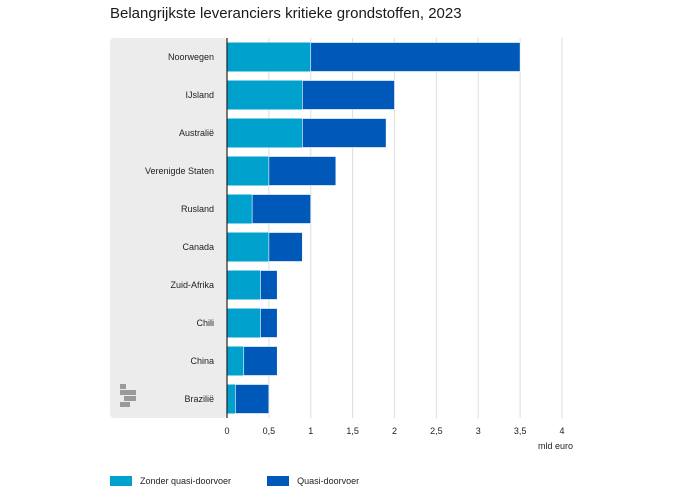 This screenshot has height=500, width=700. What do you see at coordinates (561, 431) in the screenshot?
I see `x-tick-label: 4` at bounding box center [561, 431].